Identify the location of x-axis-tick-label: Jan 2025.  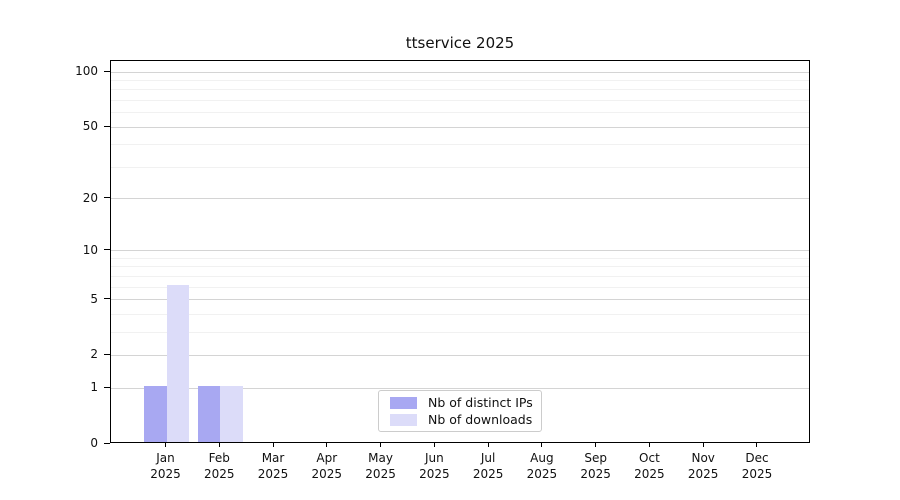
(165, 466).